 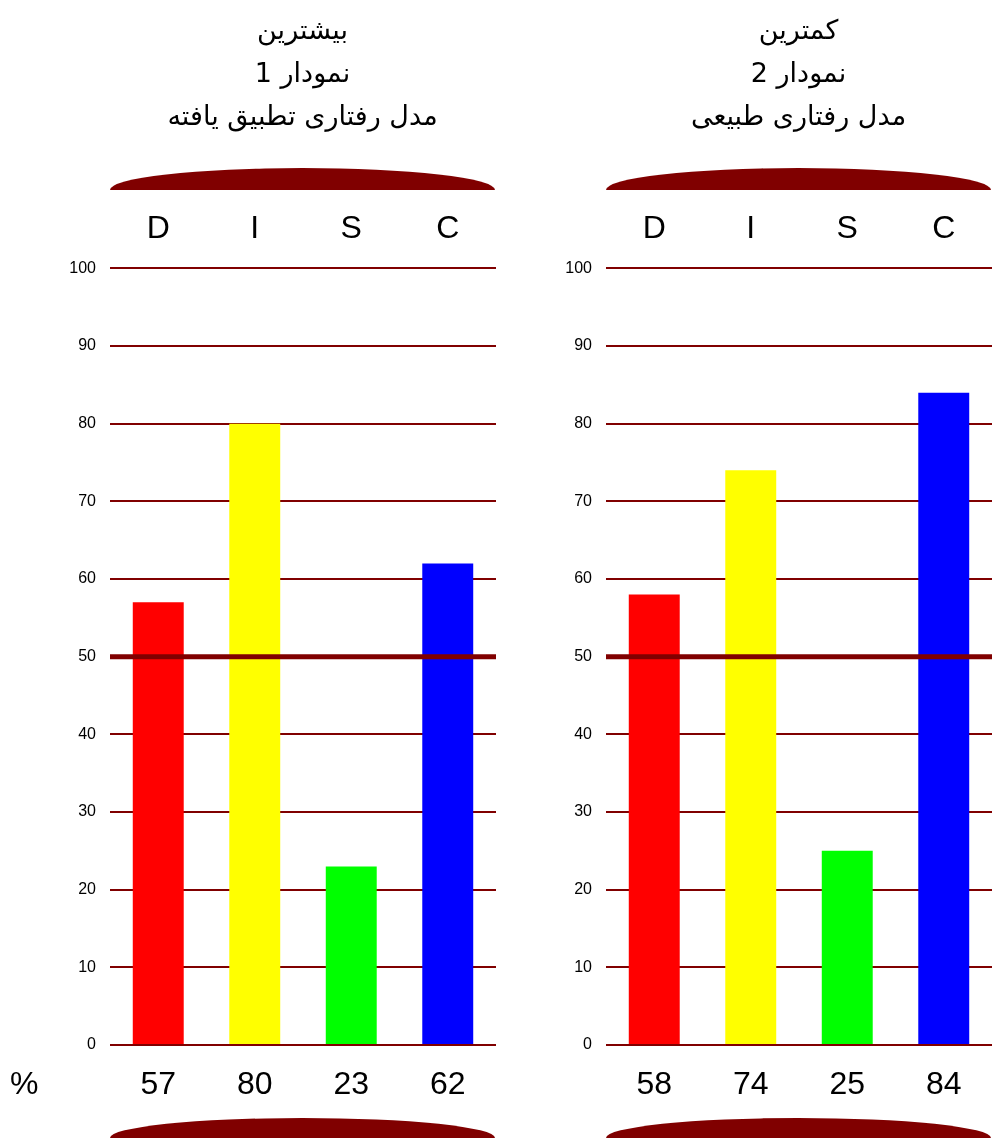 I want to click on data-label: 74, so click(x=750, y=1082).